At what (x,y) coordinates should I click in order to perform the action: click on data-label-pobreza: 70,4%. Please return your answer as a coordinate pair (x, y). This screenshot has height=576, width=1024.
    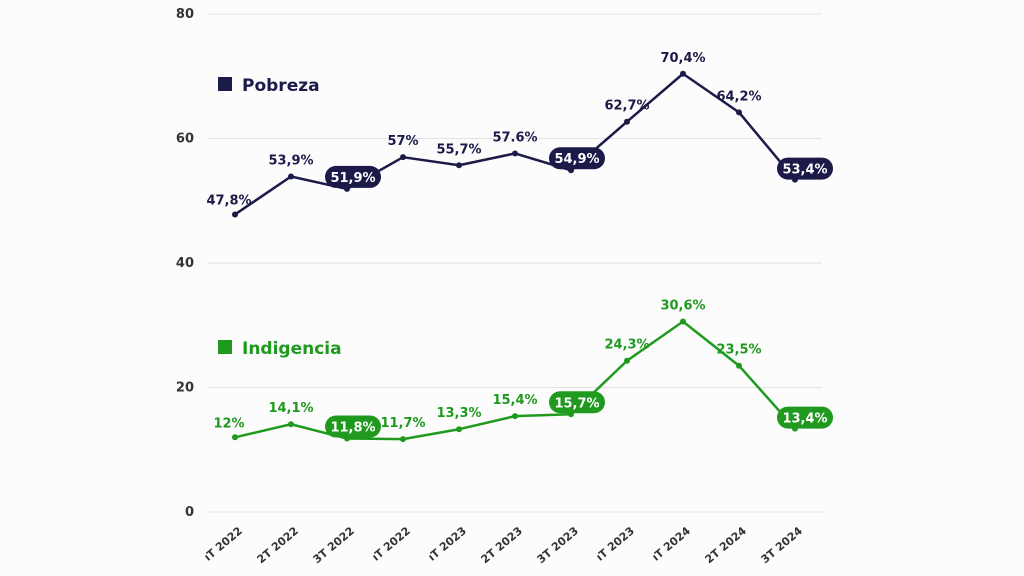
    Looking at the image, I should click on (682, 58).